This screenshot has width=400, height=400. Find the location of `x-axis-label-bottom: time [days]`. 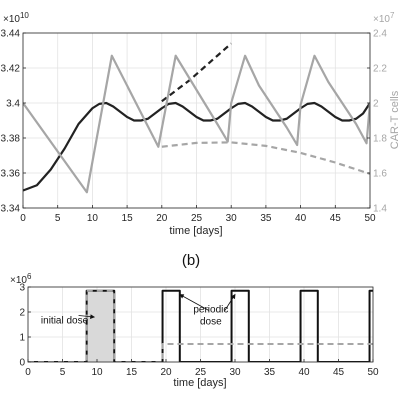

x-axis-label-bottom: time [days] is located at coordinates (199, 383).